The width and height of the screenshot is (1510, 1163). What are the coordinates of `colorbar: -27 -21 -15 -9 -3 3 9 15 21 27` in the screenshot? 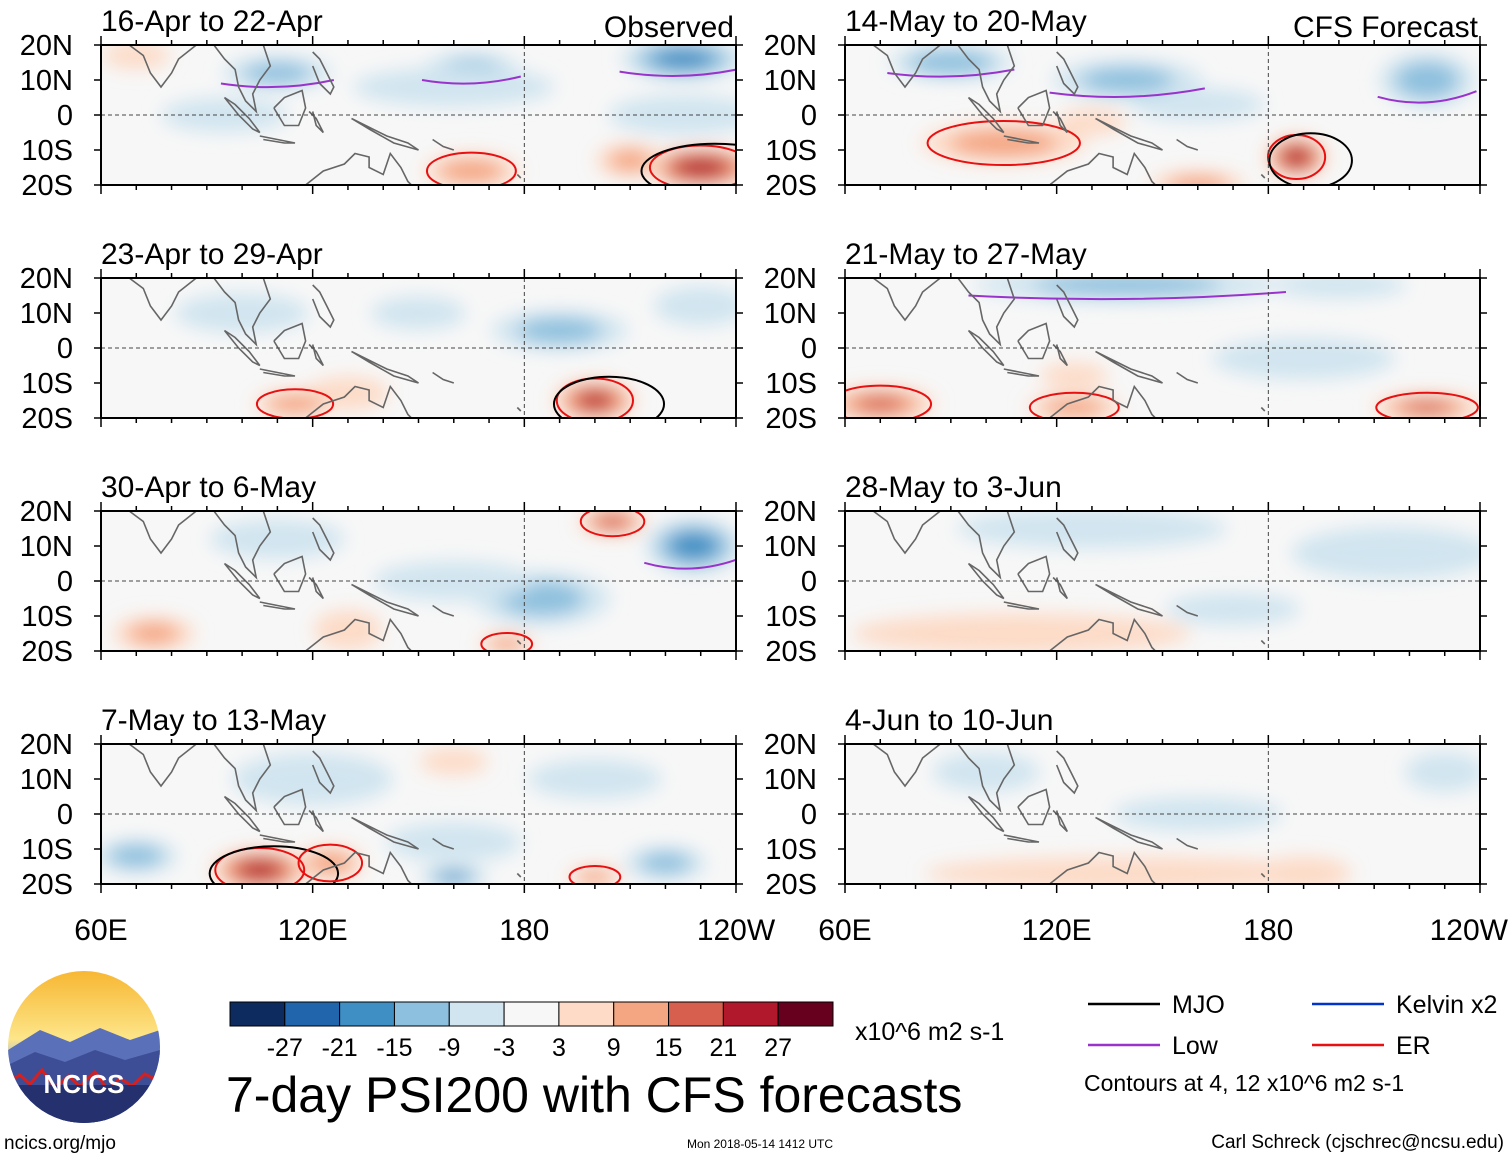 It's located at (531, 1031).